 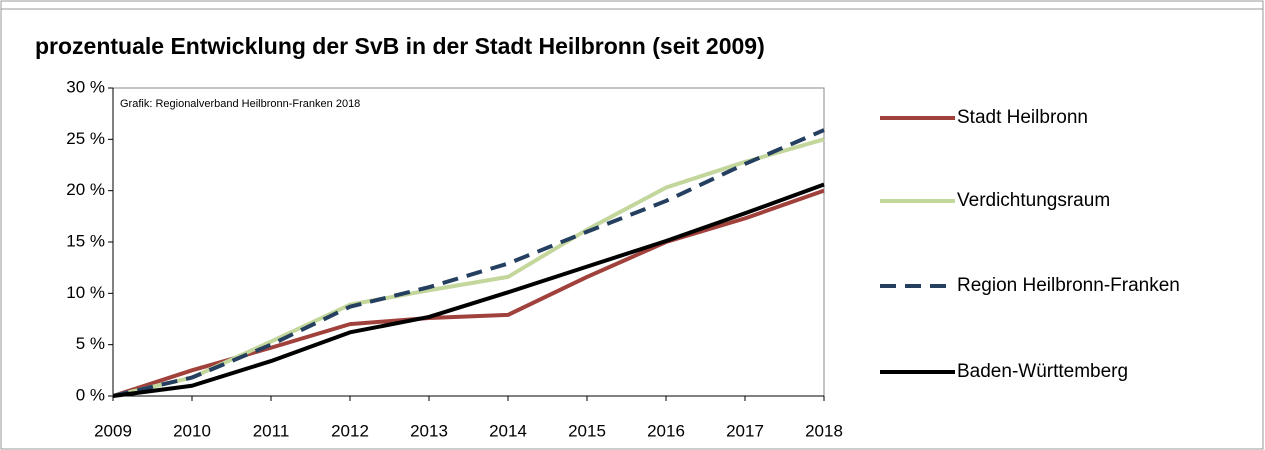 What do you see at coordinates (1033, 200) in the screenshot?
I see `legend-label: Verdichtungsraum` at bounding box center [1033, 200].